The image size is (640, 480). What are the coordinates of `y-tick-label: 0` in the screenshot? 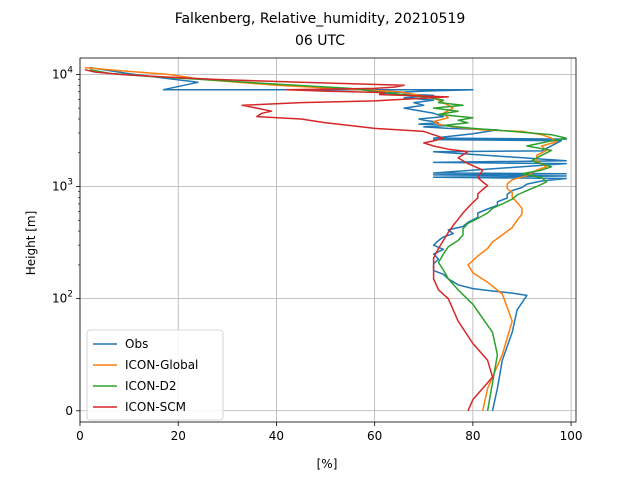 It's located at (69, 411).